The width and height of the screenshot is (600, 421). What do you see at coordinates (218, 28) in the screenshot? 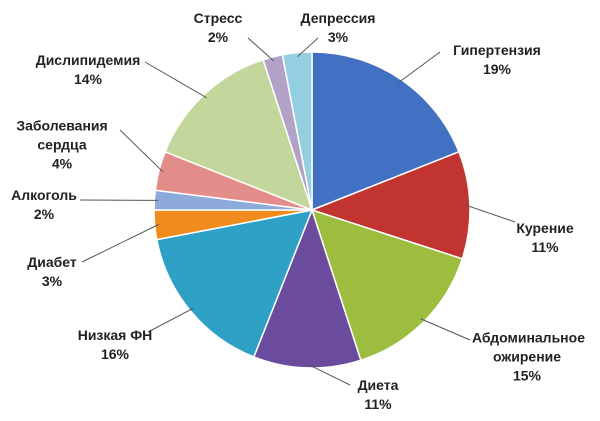
I see `slice-label: Стресс 2%` at bounding box center [218, 28].